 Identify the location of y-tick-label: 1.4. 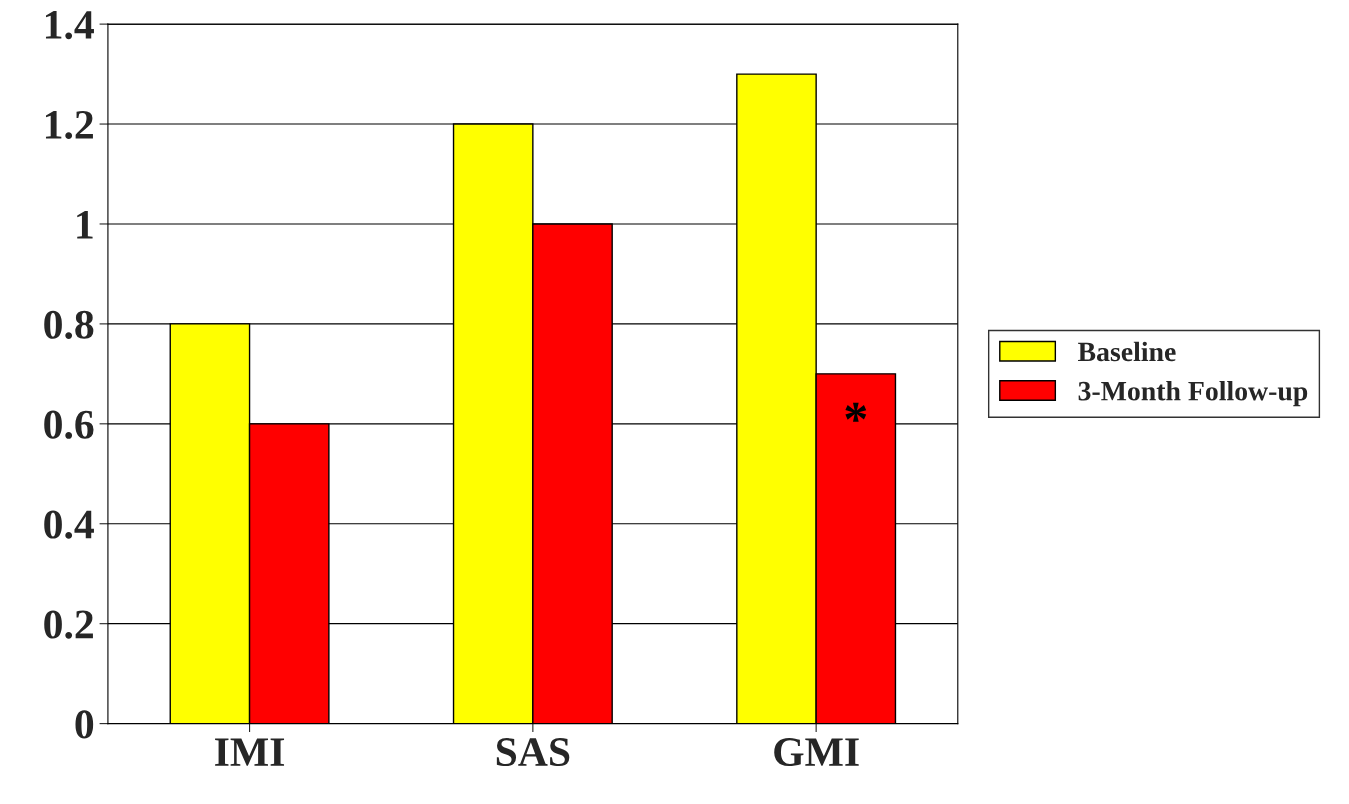
(69, 25).